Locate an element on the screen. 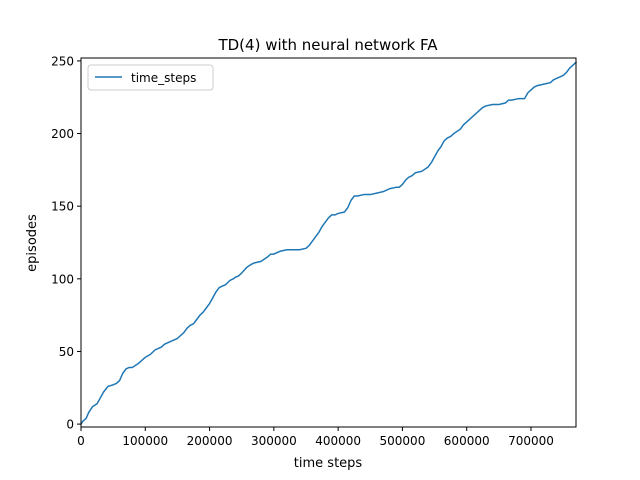  x-tick-label: 600000 is located at coordinates (467, 441).